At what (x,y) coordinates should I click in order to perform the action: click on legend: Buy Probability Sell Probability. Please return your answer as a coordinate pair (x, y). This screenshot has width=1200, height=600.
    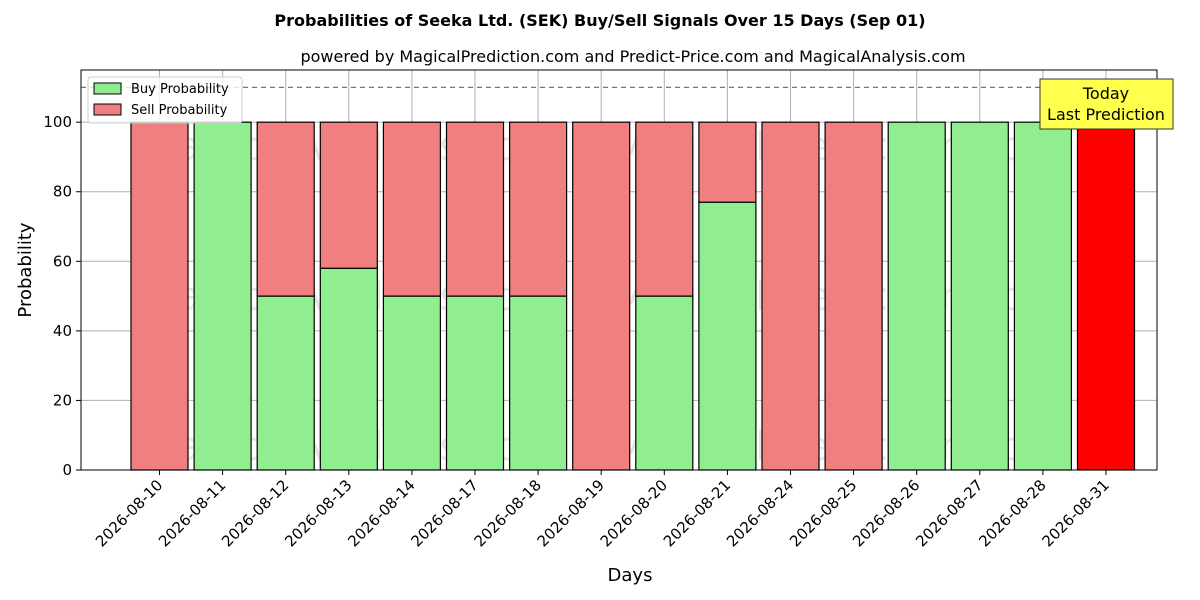
    Looking at the image, I should click on (165, 100).